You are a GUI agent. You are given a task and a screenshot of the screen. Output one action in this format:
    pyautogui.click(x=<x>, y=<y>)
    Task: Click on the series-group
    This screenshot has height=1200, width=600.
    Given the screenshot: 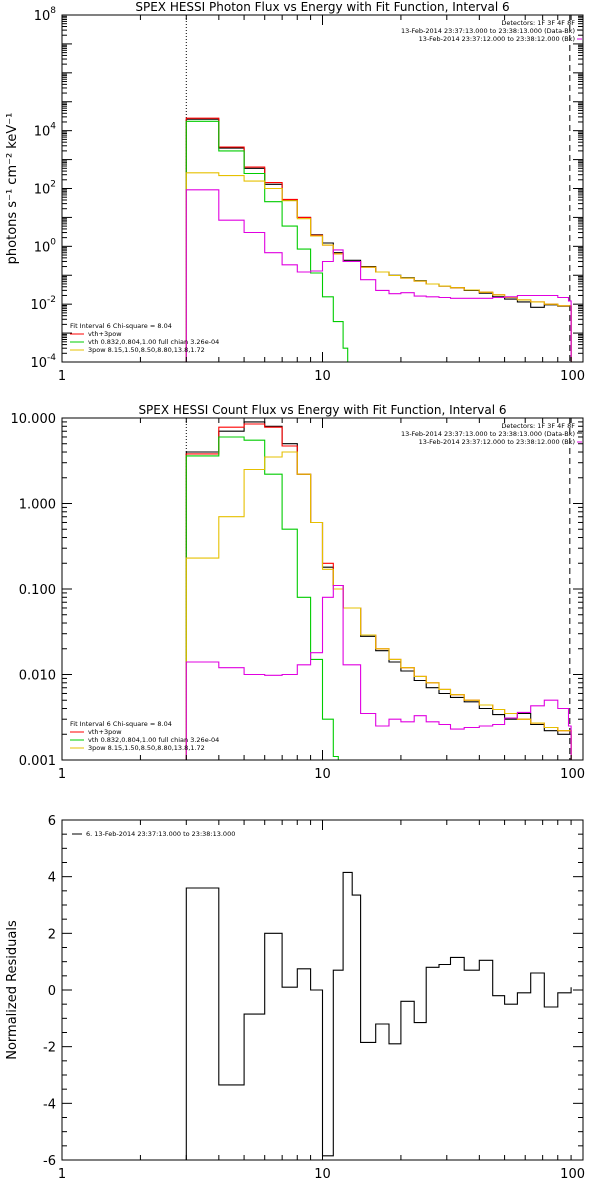 What is the action you would take?
    pyautogui.click(x=378, y=239)
    